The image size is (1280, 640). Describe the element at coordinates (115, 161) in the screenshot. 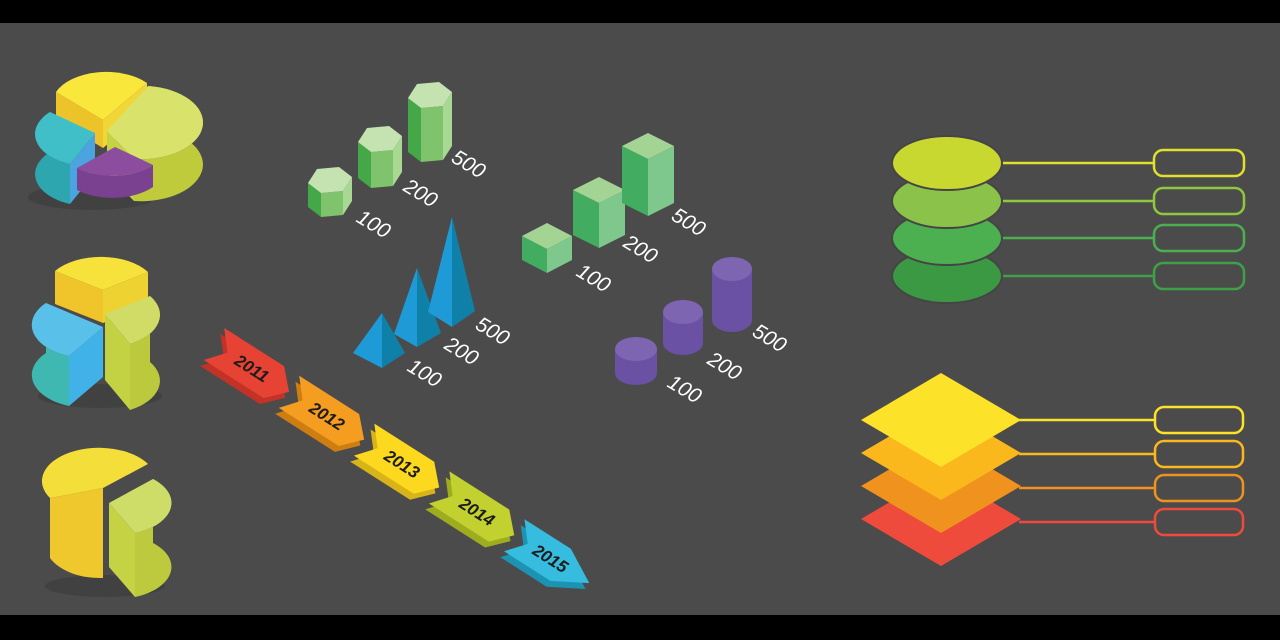

I see `pie-slice-purple-top` at that location.